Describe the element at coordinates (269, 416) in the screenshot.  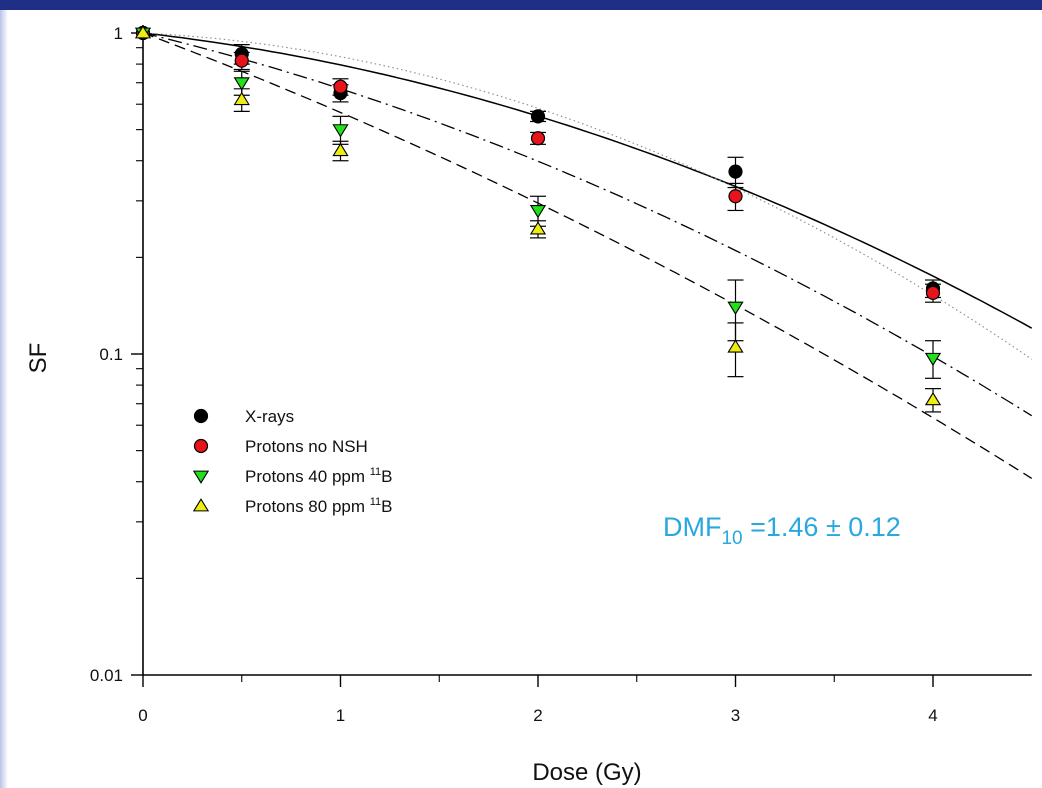
I see `legend-label: X-rays` at that location.